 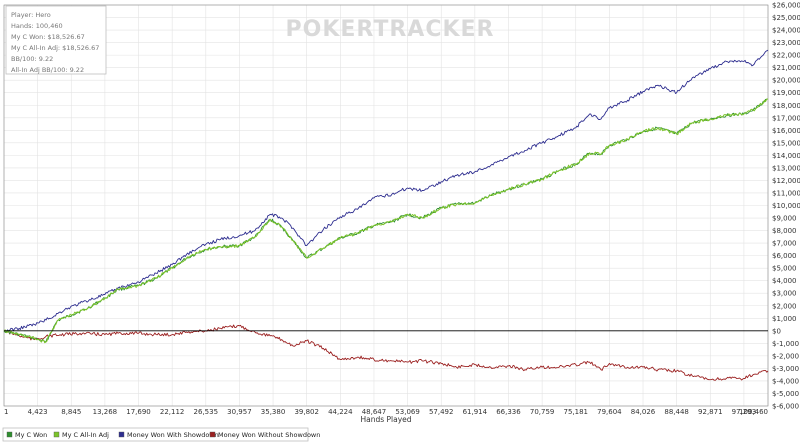 I want to click on x-tick-label: 44,224, so click(x=340, y=412).